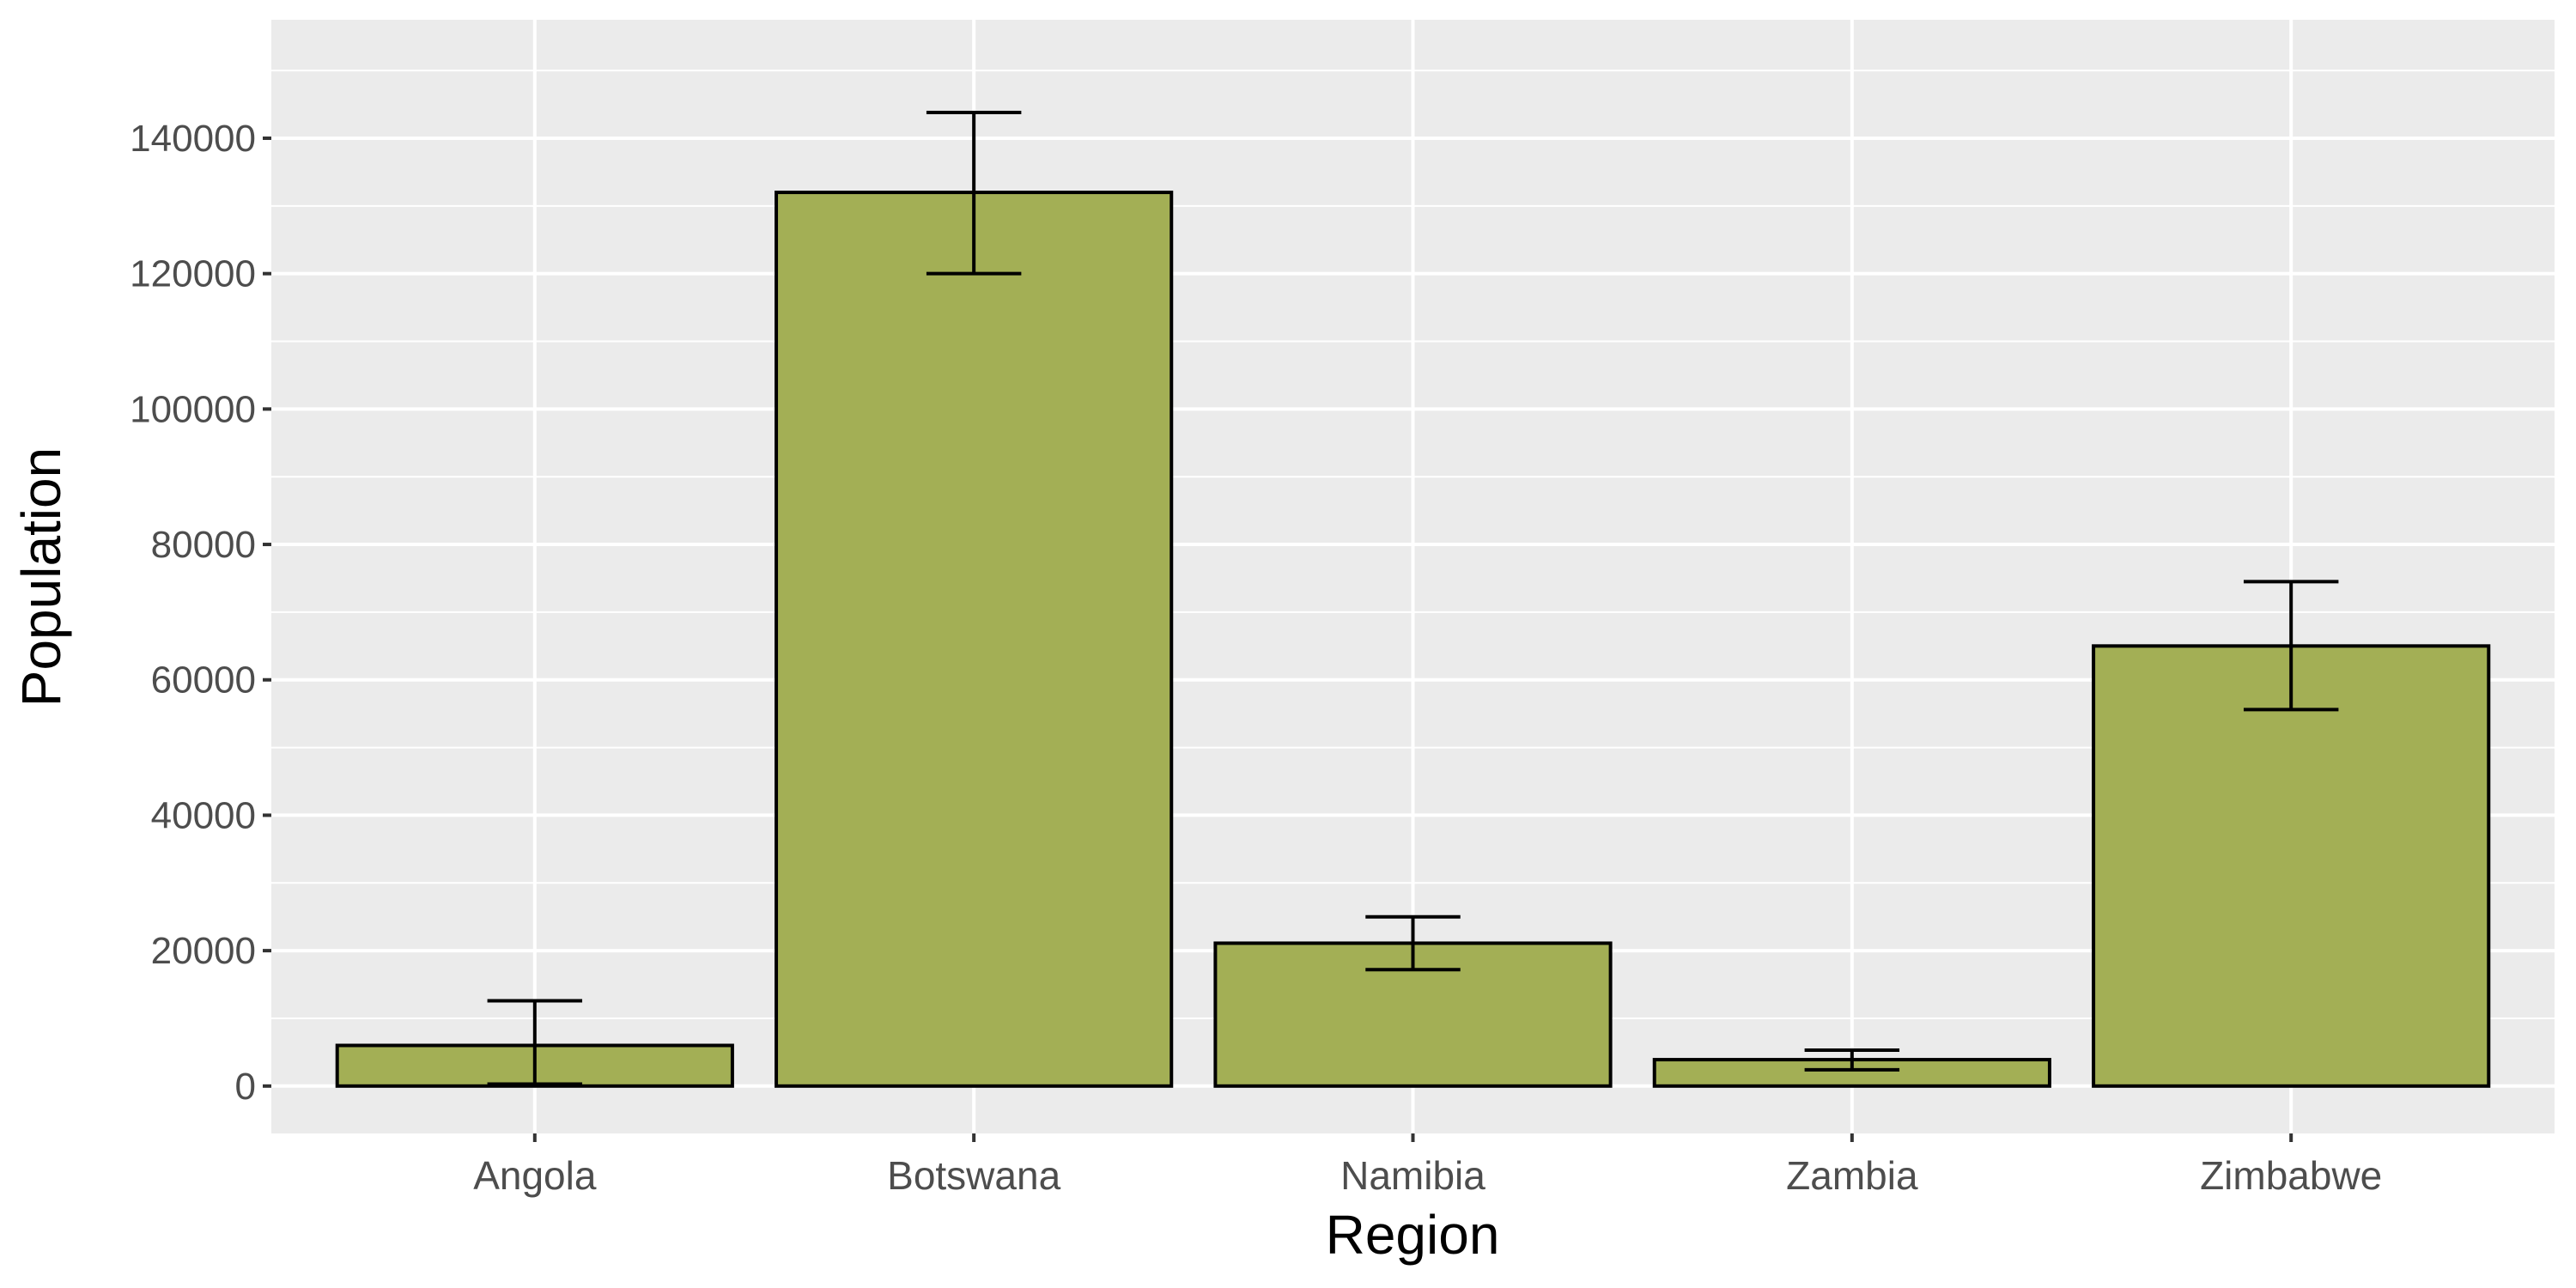 The image size is (2576, 1288). What do you see at coordinates (246, 1087) in the screenshot?
I see `y-tick-label: 0` at bounding box center [246, 1087].